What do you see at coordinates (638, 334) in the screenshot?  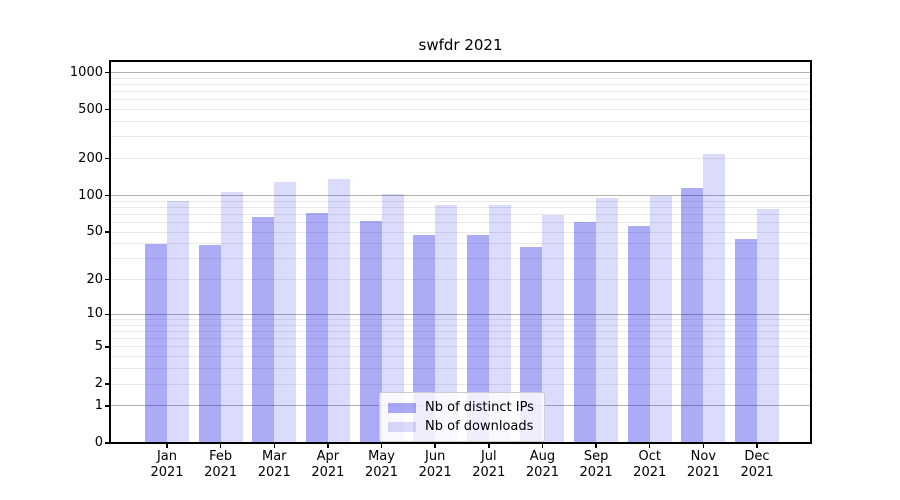 I see `bar-distinct-ips-oct` at bounding box center [638, 334].